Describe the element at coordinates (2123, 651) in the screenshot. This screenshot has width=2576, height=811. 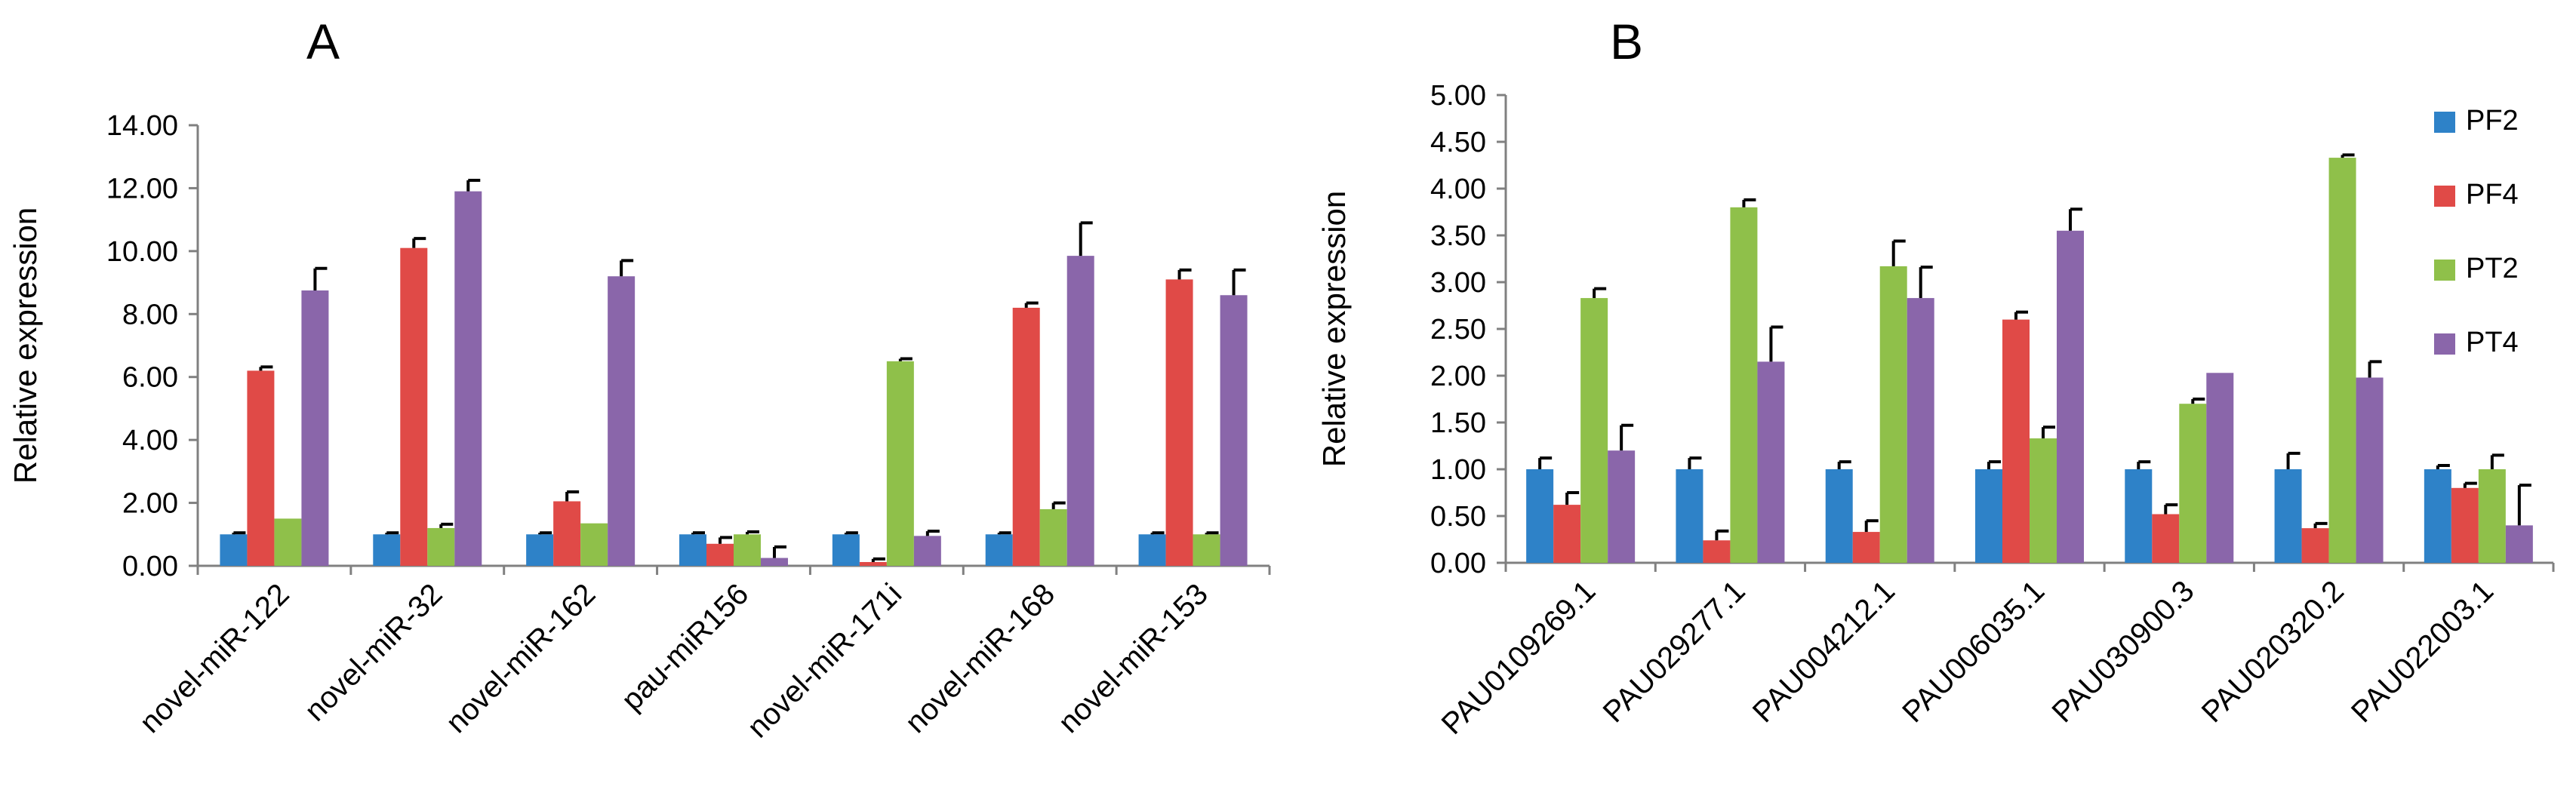
I see `x-tick-label: PAU030900.3` at that location.